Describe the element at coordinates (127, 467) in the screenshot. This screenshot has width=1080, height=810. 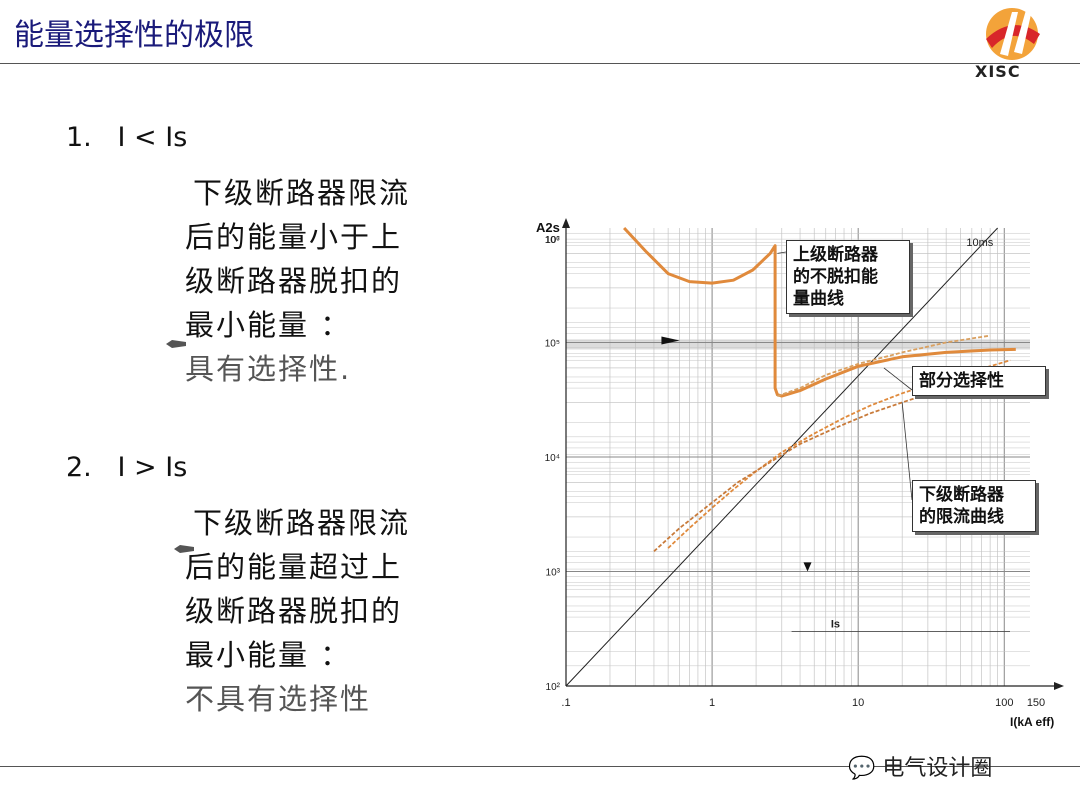
I see `item-2-head: 2. I > Is` at that location.